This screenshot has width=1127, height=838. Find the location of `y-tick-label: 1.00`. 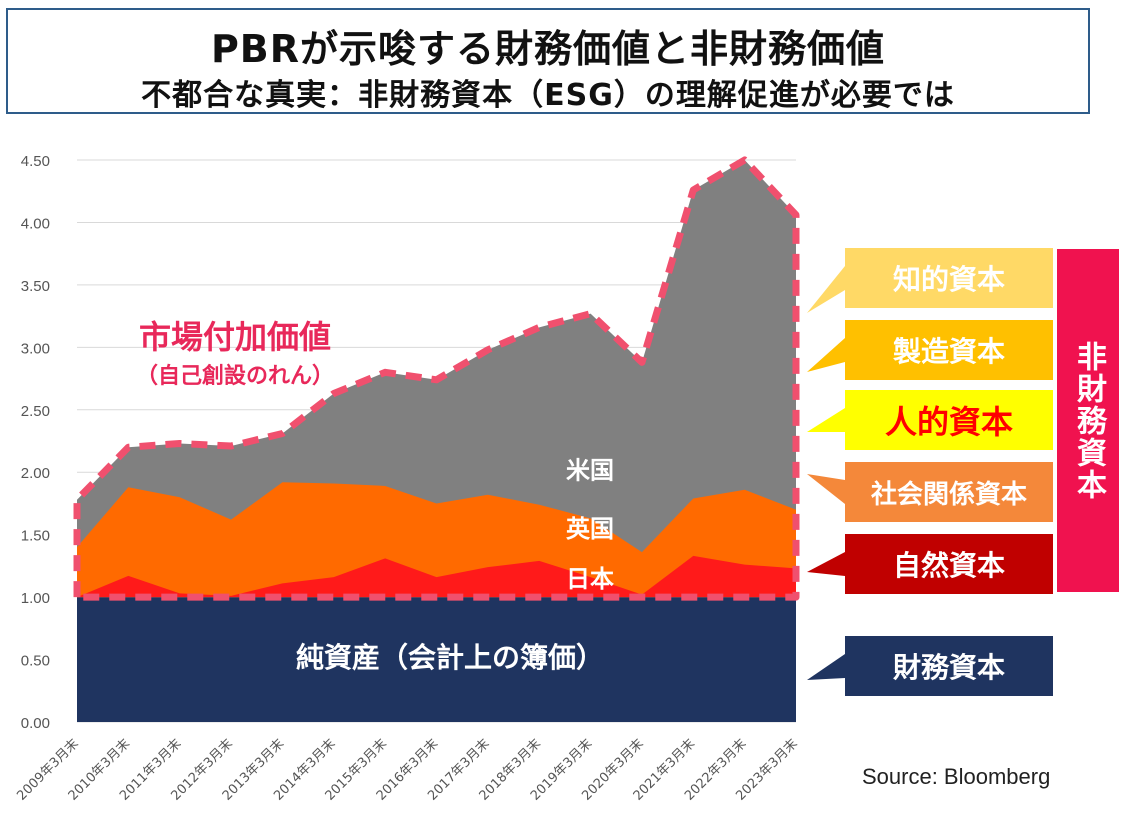

y-tick-label: 1.00 is located at coordinates (35, 598).